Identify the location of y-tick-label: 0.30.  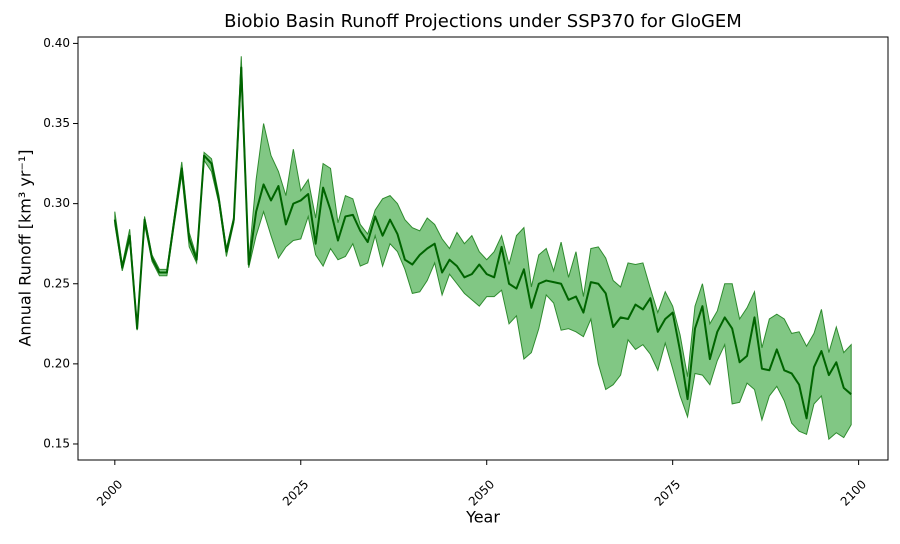
(56, 203).